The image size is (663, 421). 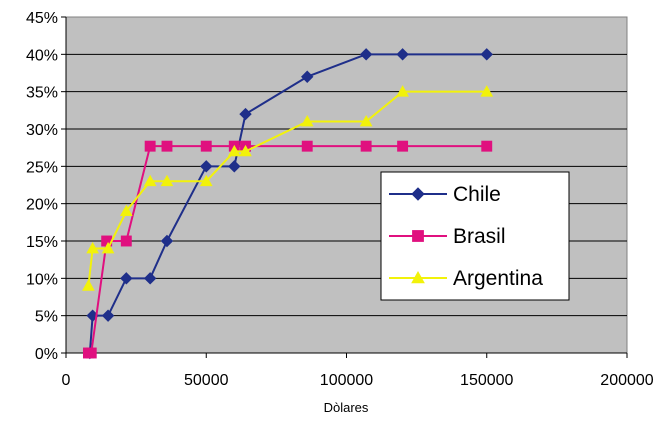 I want to click on y-tick-label: 40%, so click(x=42, y=55).